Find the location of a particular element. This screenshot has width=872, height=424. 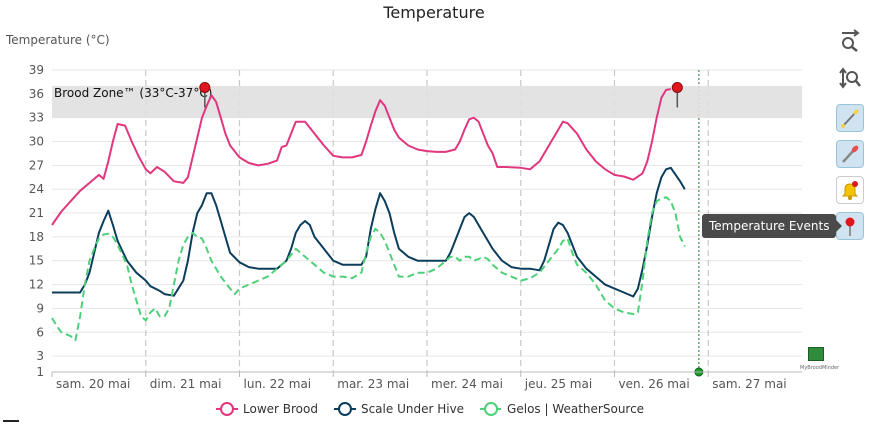

legend-label: Lower Brood is located at coordinates (280, 409).